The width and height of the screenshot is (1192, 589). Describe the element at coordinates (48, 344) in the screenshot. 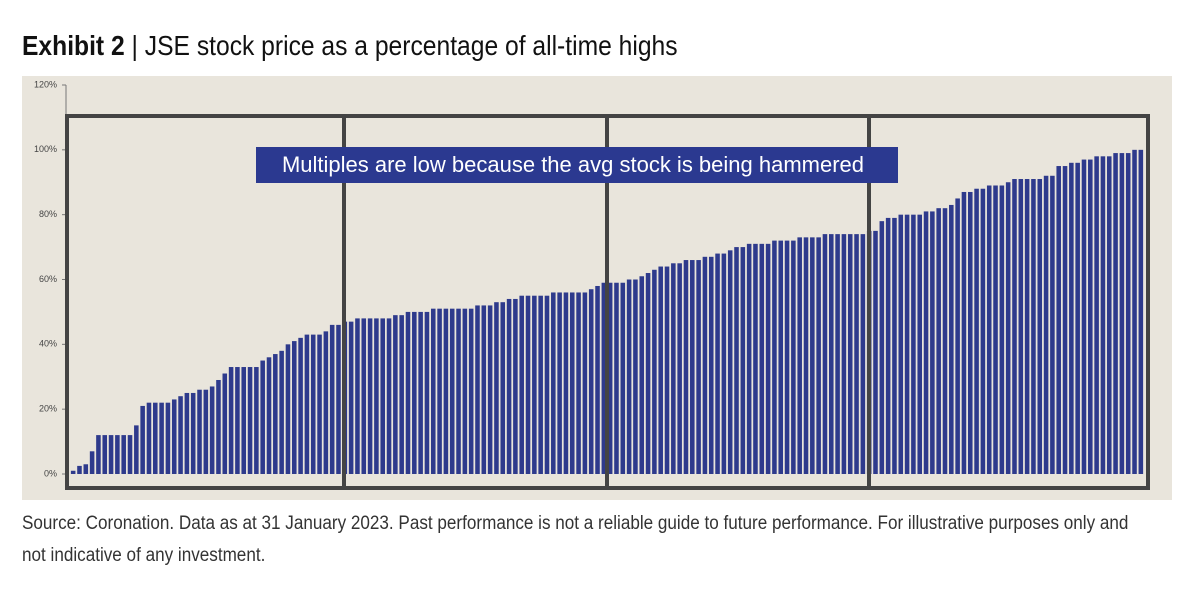

I see `y-tick-label: 40%` at that location.